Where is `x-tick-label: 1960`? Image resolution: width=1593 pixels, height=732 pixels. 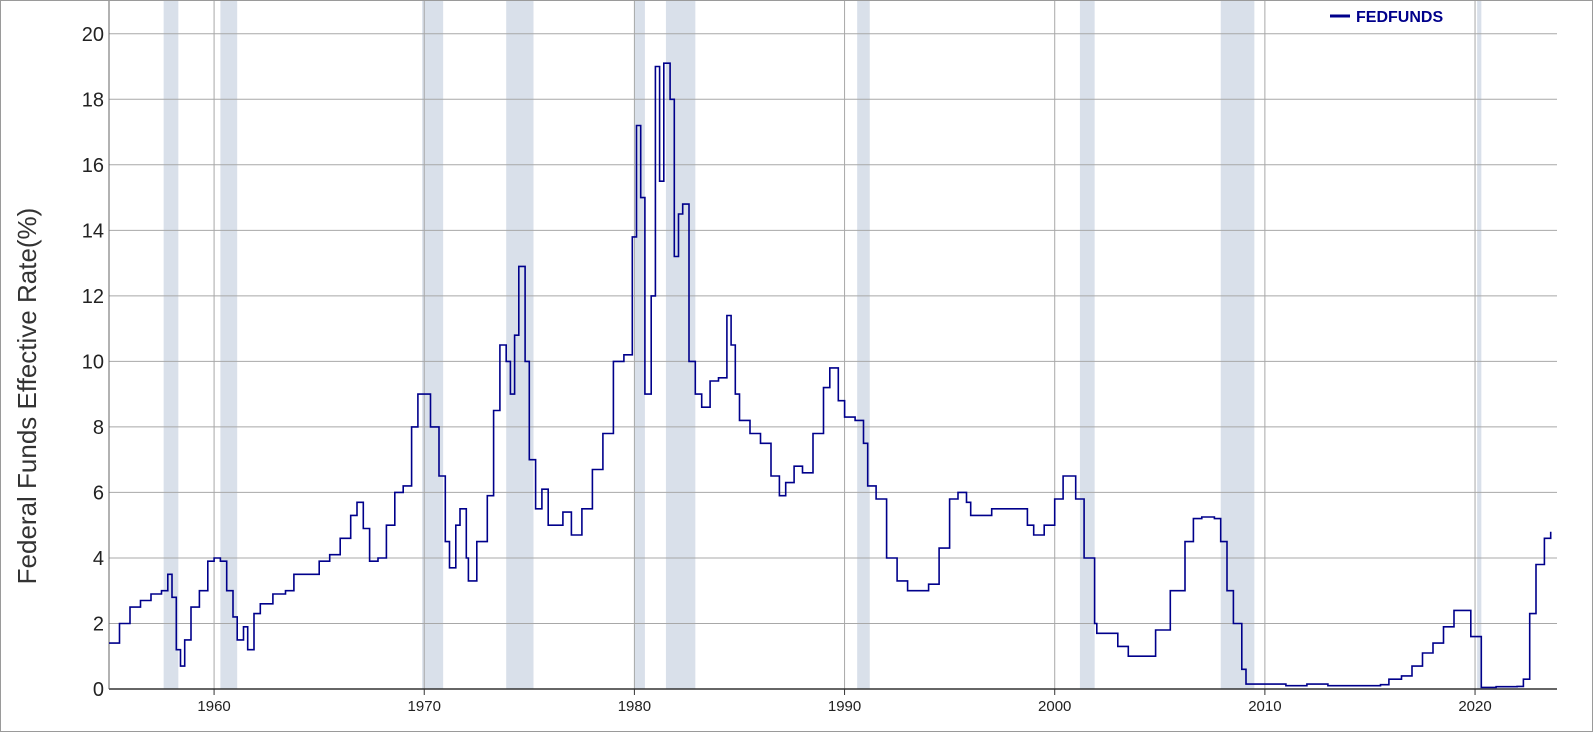
x-tick-label: 1960 is located at coordinates (213, 706).